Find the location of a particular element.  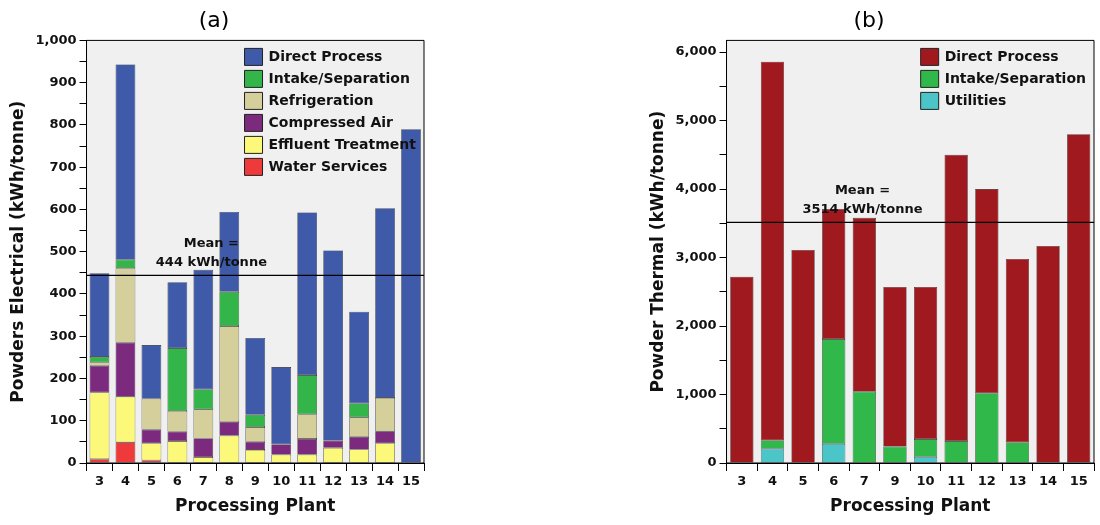

chart-title: (b) is located at coordinates (869, 19).